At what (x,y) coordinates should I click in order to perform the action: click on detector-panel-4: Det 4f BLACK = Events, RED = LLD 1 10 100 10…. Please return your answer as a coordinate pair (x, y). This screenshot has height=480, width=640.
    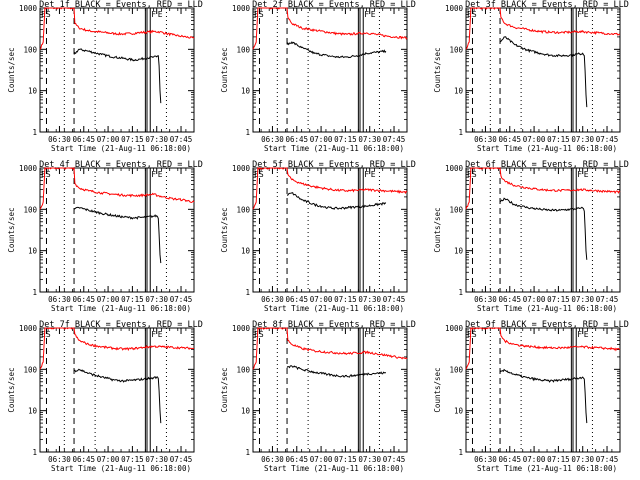
    Looking at the image, I should click on (105, 236).